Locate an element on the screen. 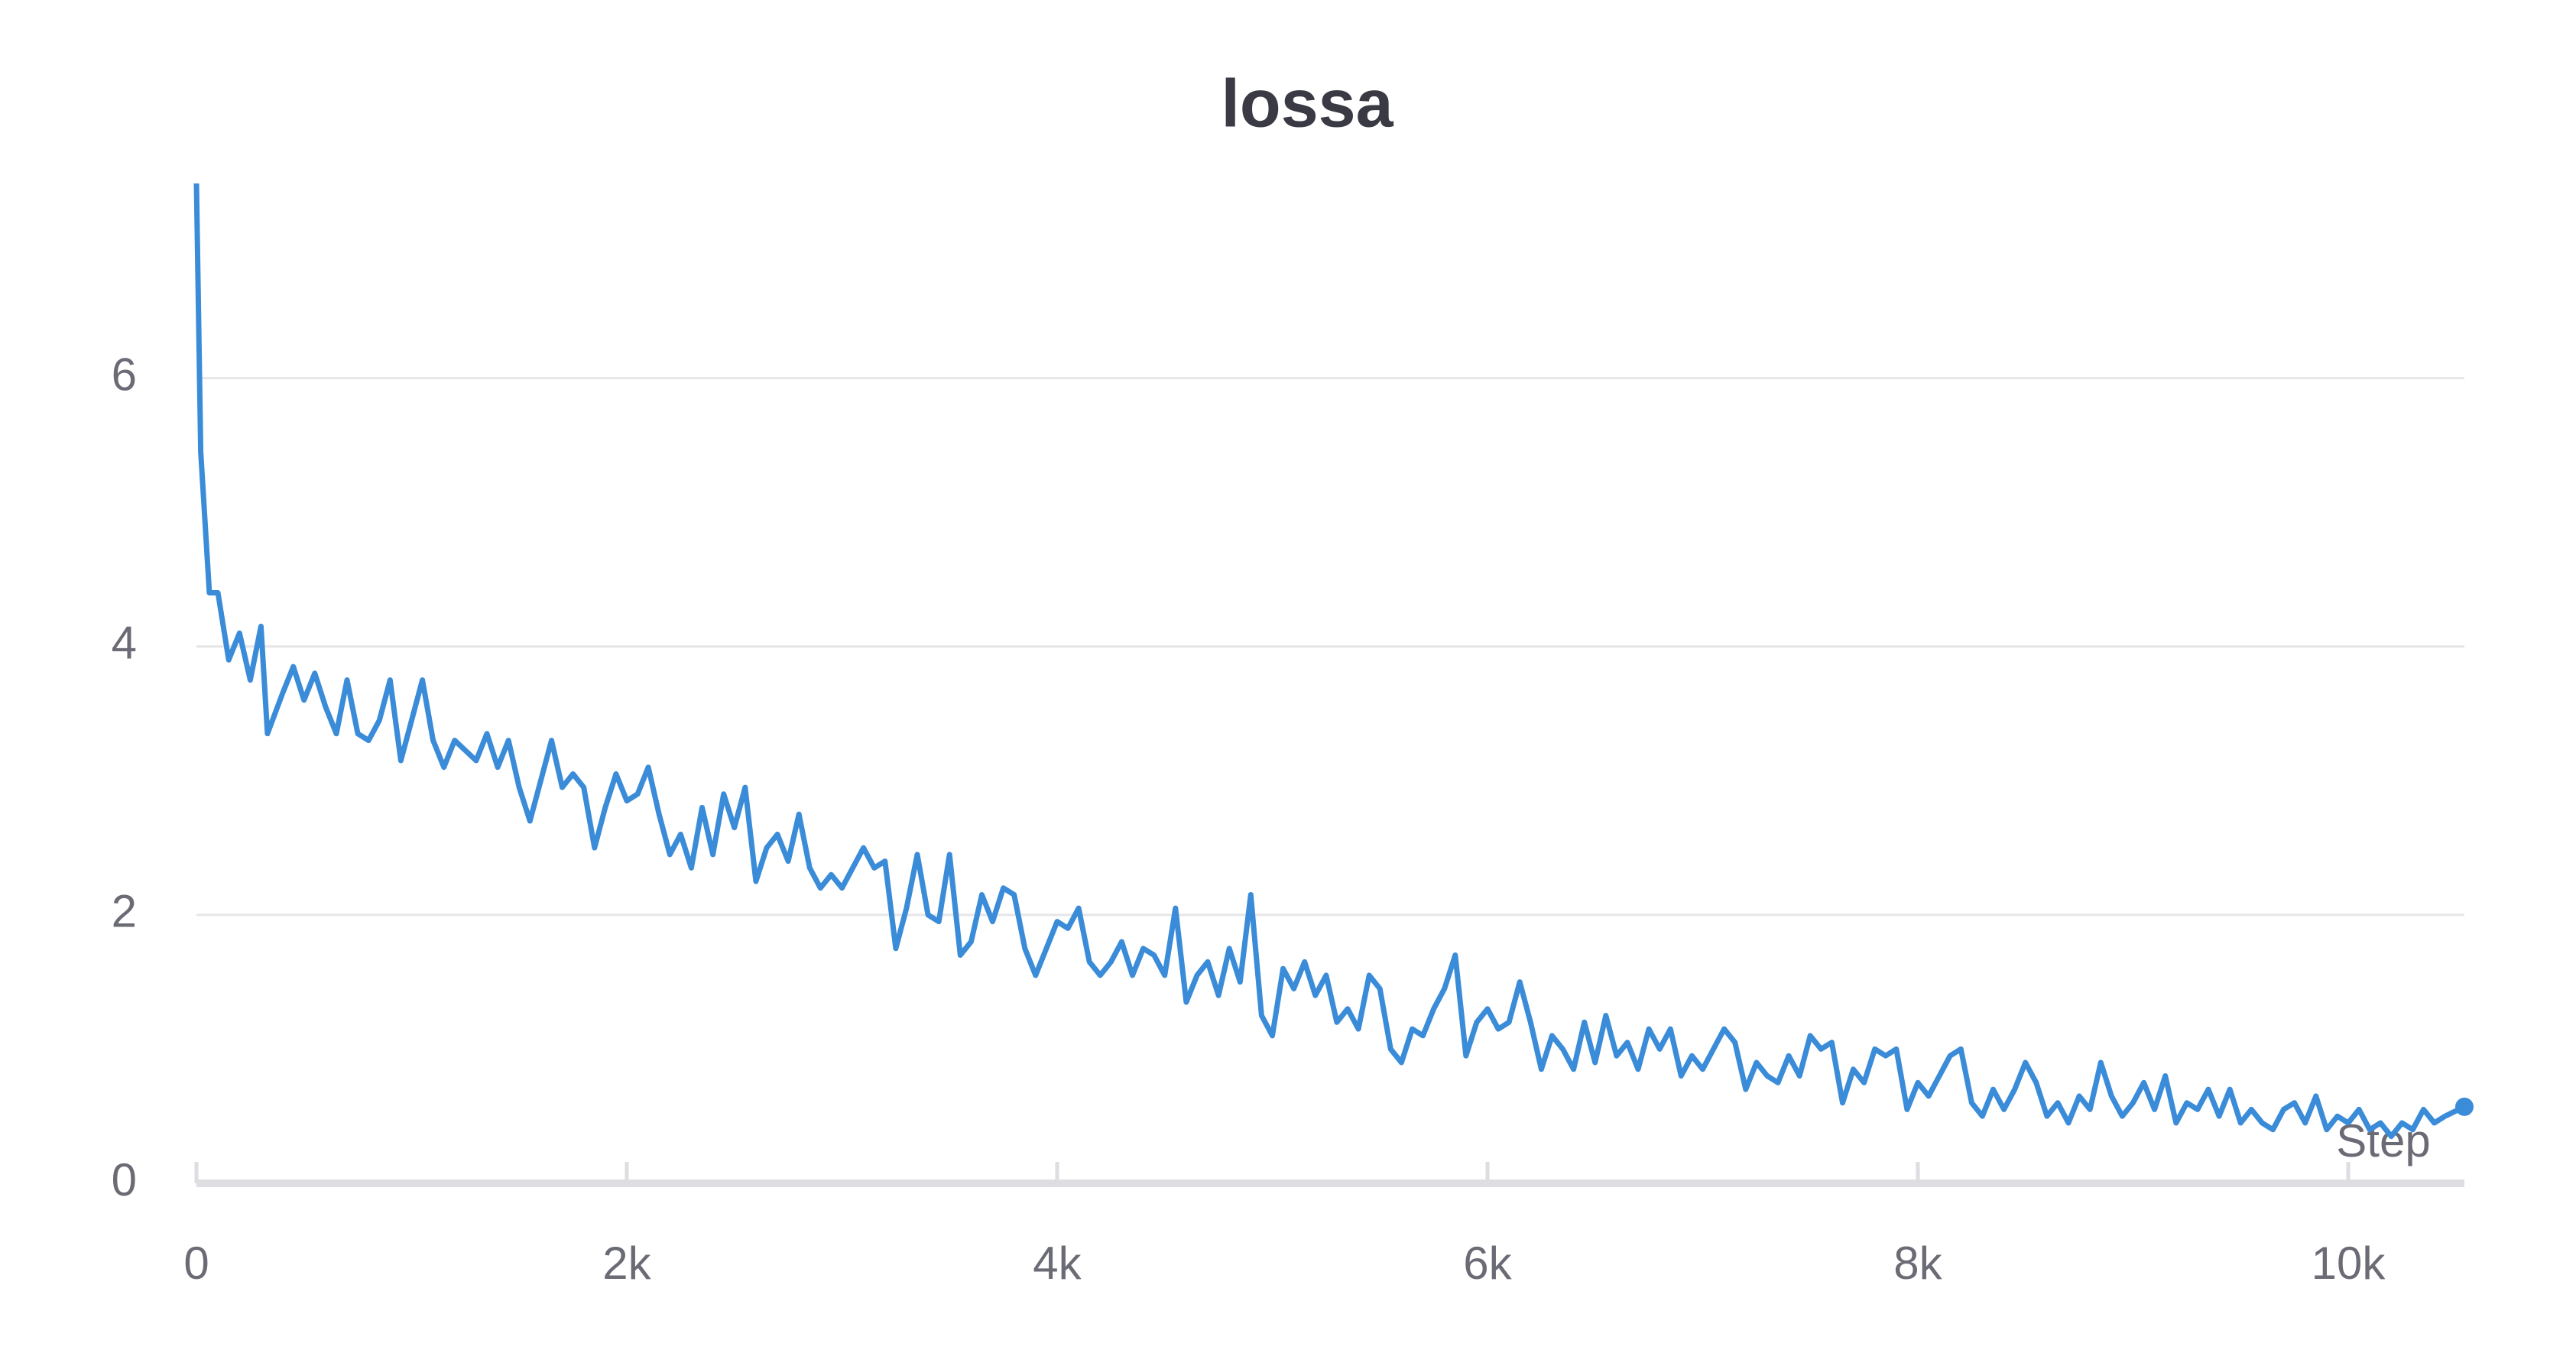 This screenshot has height=1353, width=2576. last-point is located at coordinates (2464, 1106).